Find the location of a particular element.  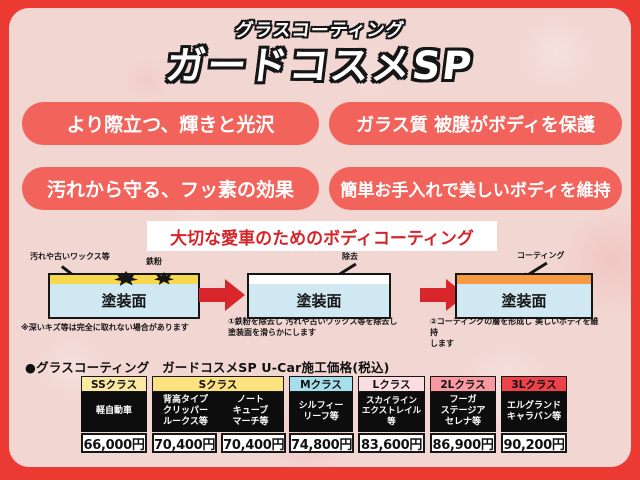

paint-surface-box-step1: 塗装面 is located at coordinates (124, 295).